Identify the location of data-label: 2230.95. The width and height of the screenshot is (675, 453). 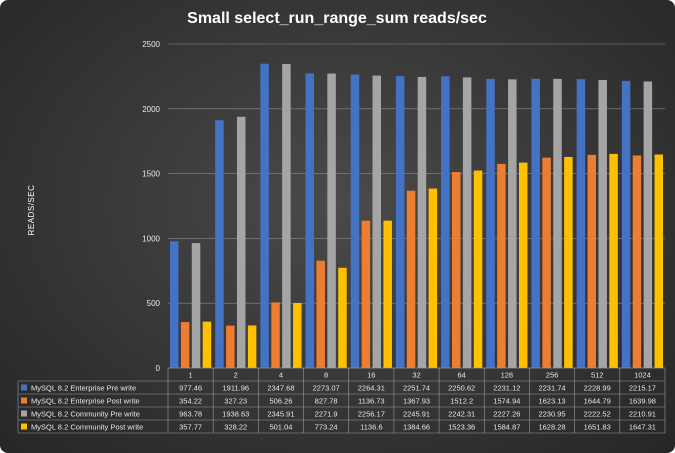
(551, 414).